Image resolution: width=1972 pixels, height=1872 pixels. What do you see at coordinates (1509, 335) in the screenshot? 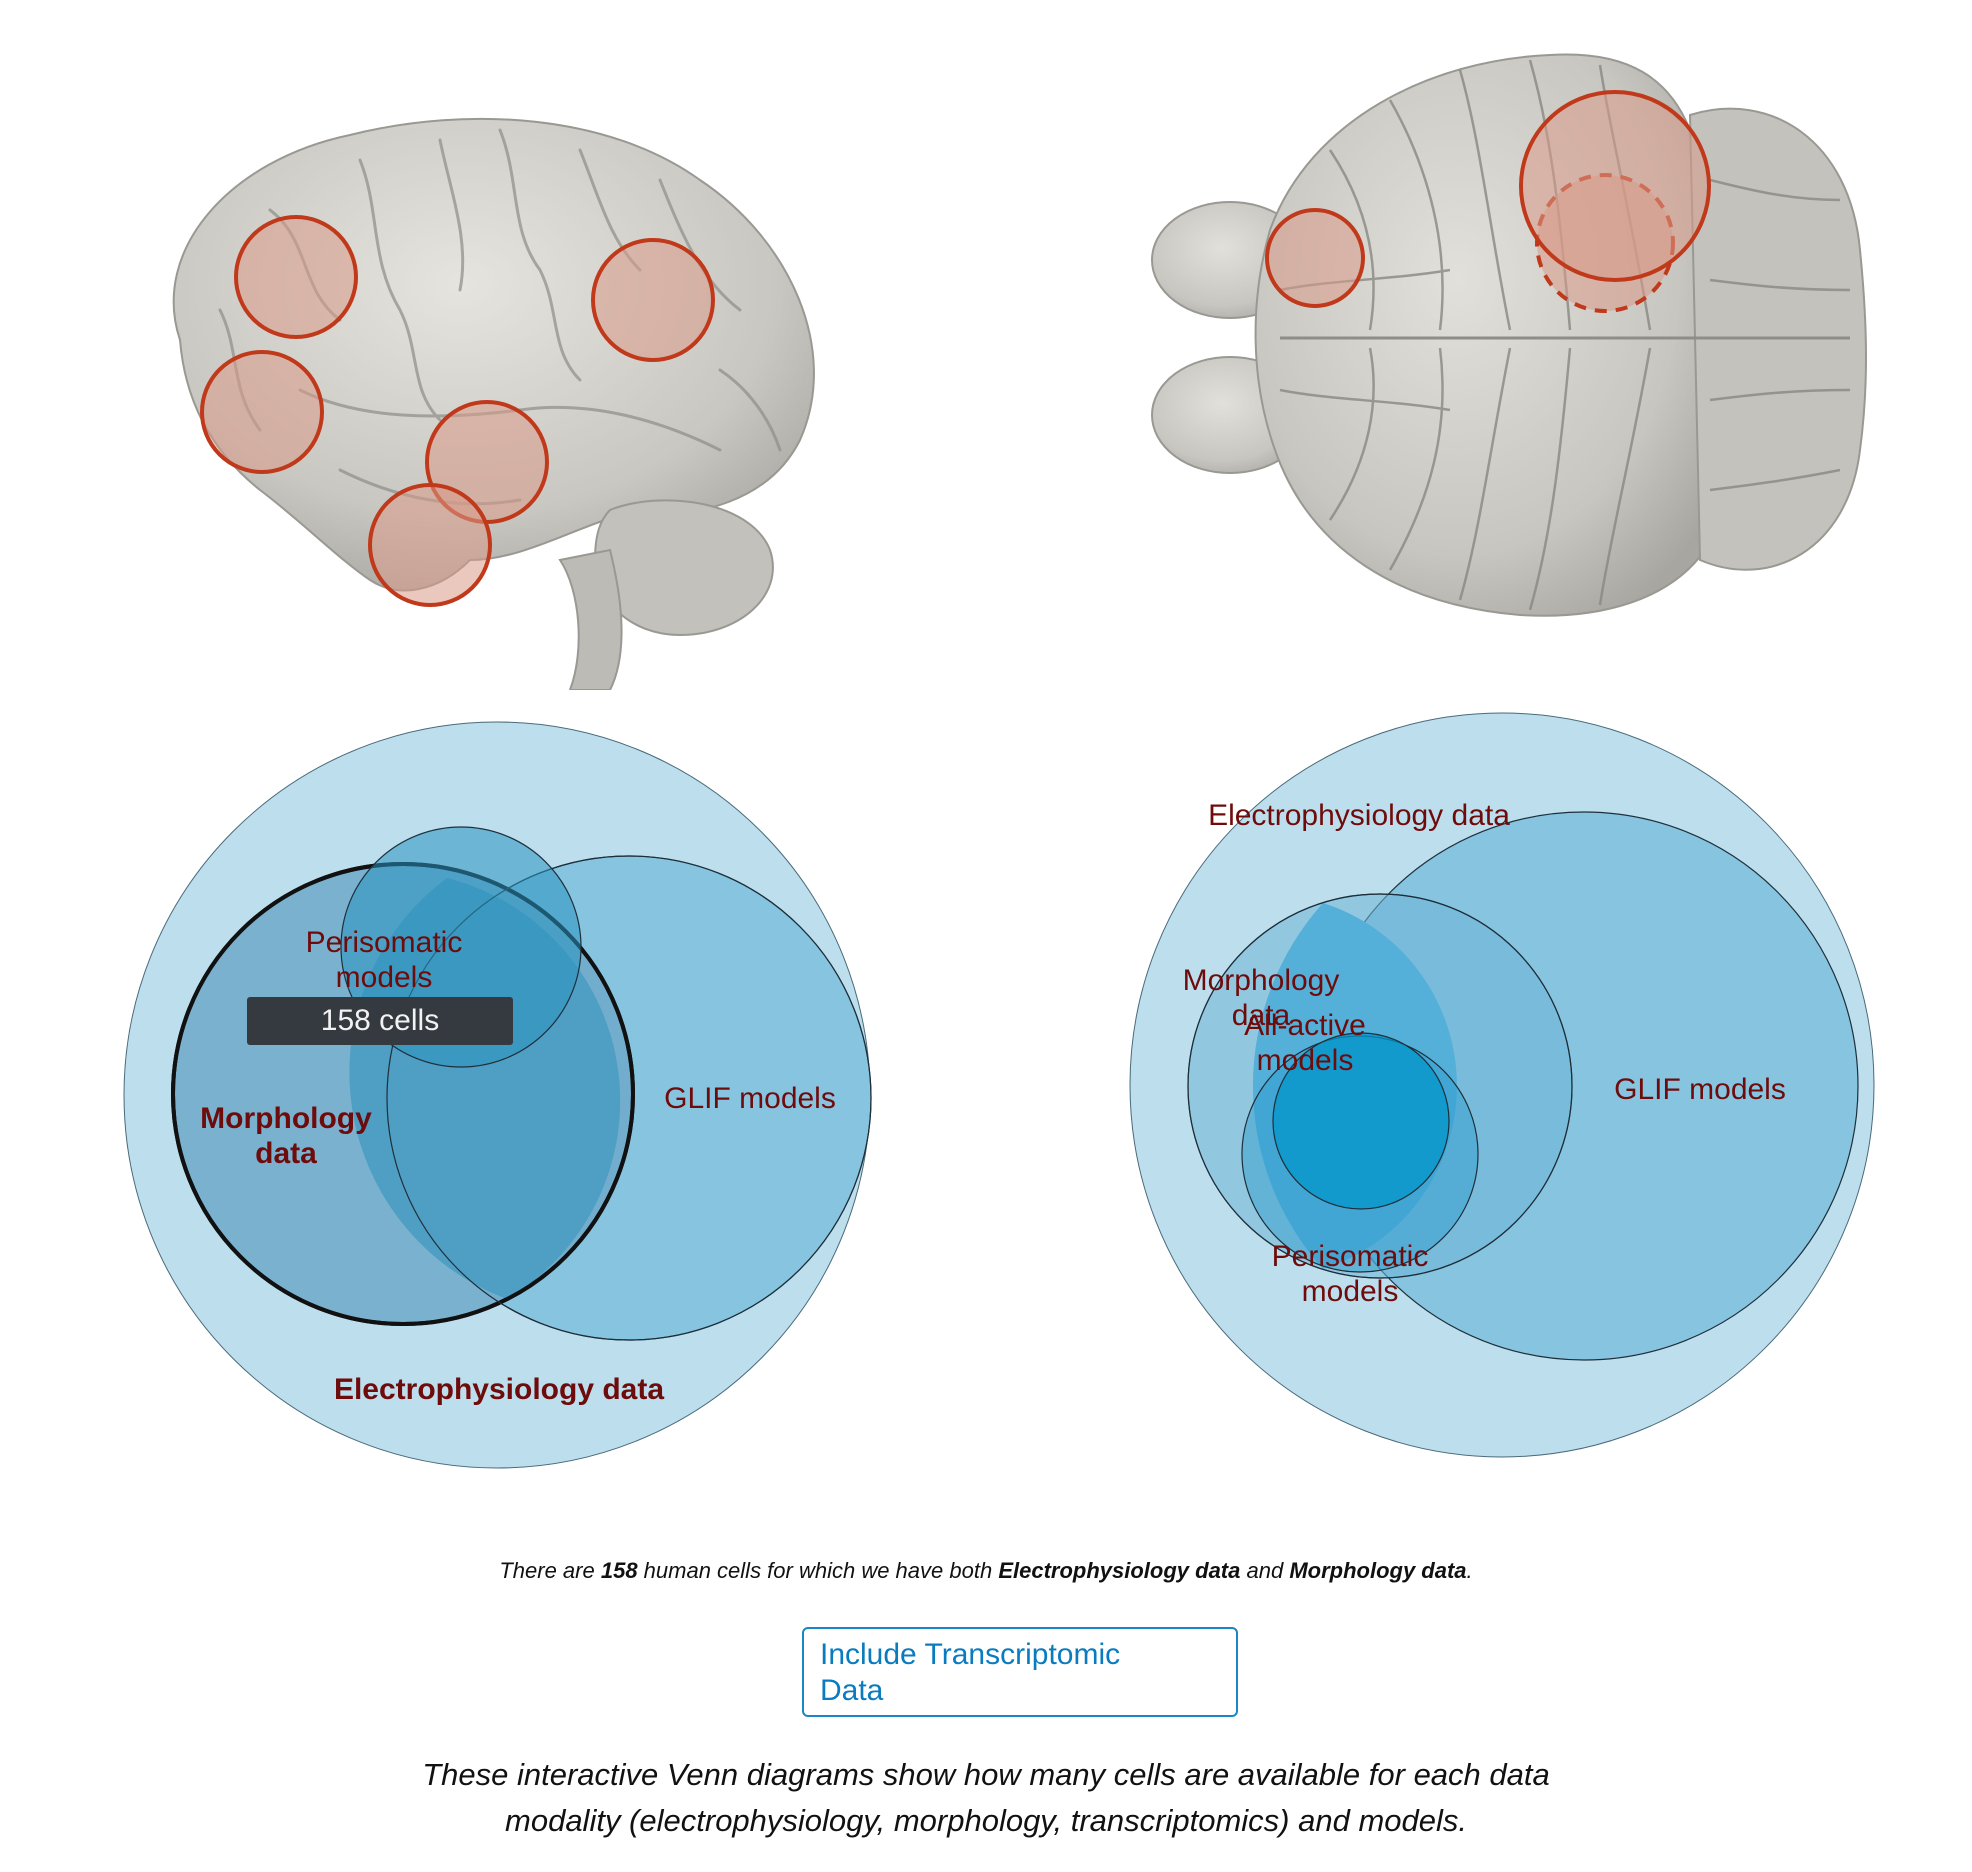
I see `mouse-brain-illustration` at bounding box center [1509, 335].